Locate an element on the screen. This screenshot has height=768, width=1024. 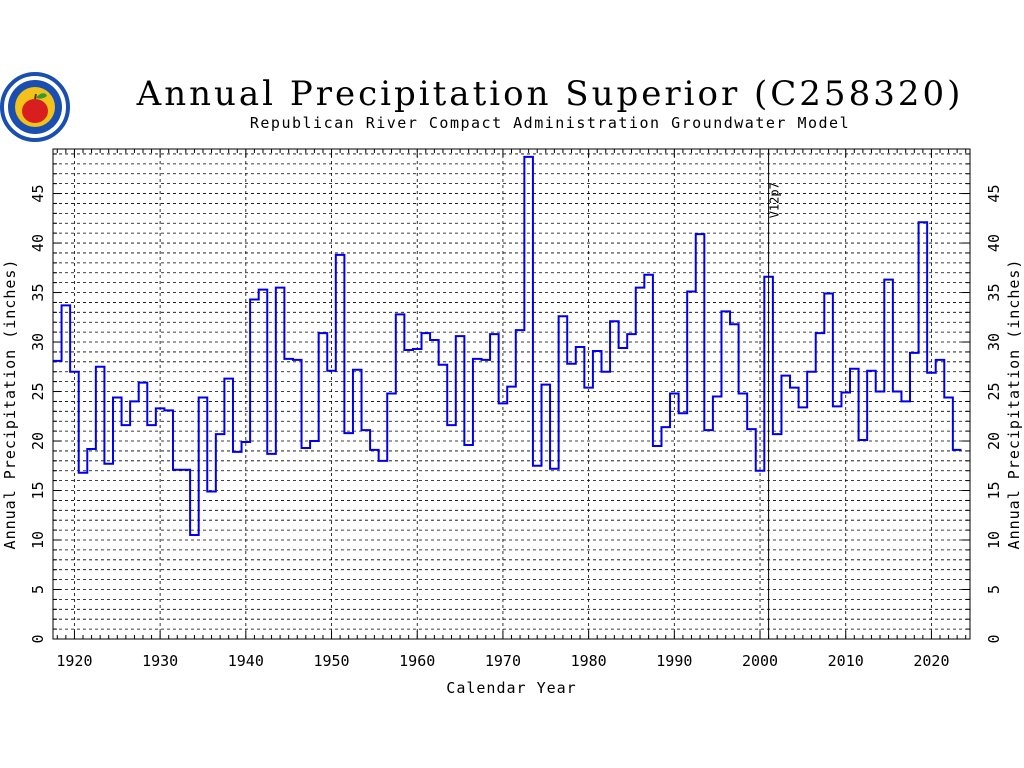
y-tick-label: 10 is located at coordinates (38, 540).